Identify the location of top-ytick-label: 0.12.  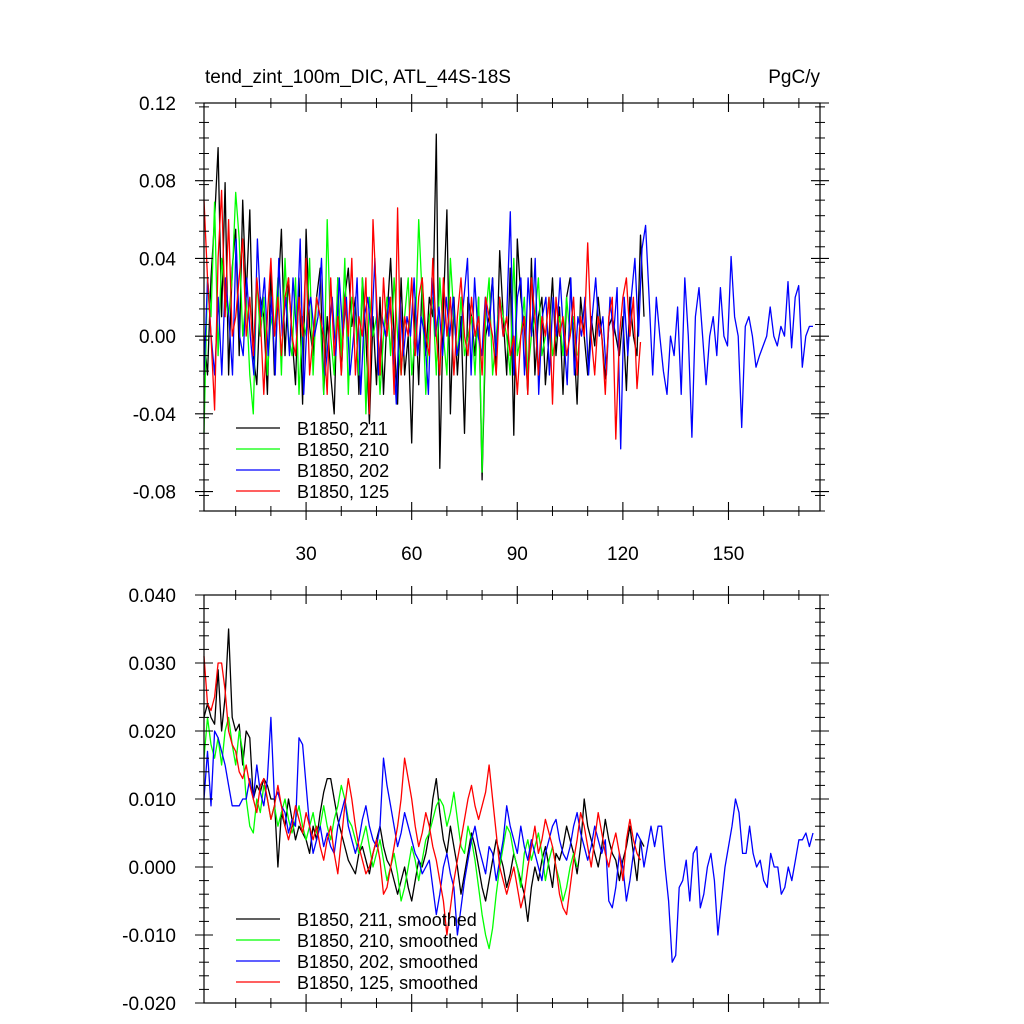
(157, 104).